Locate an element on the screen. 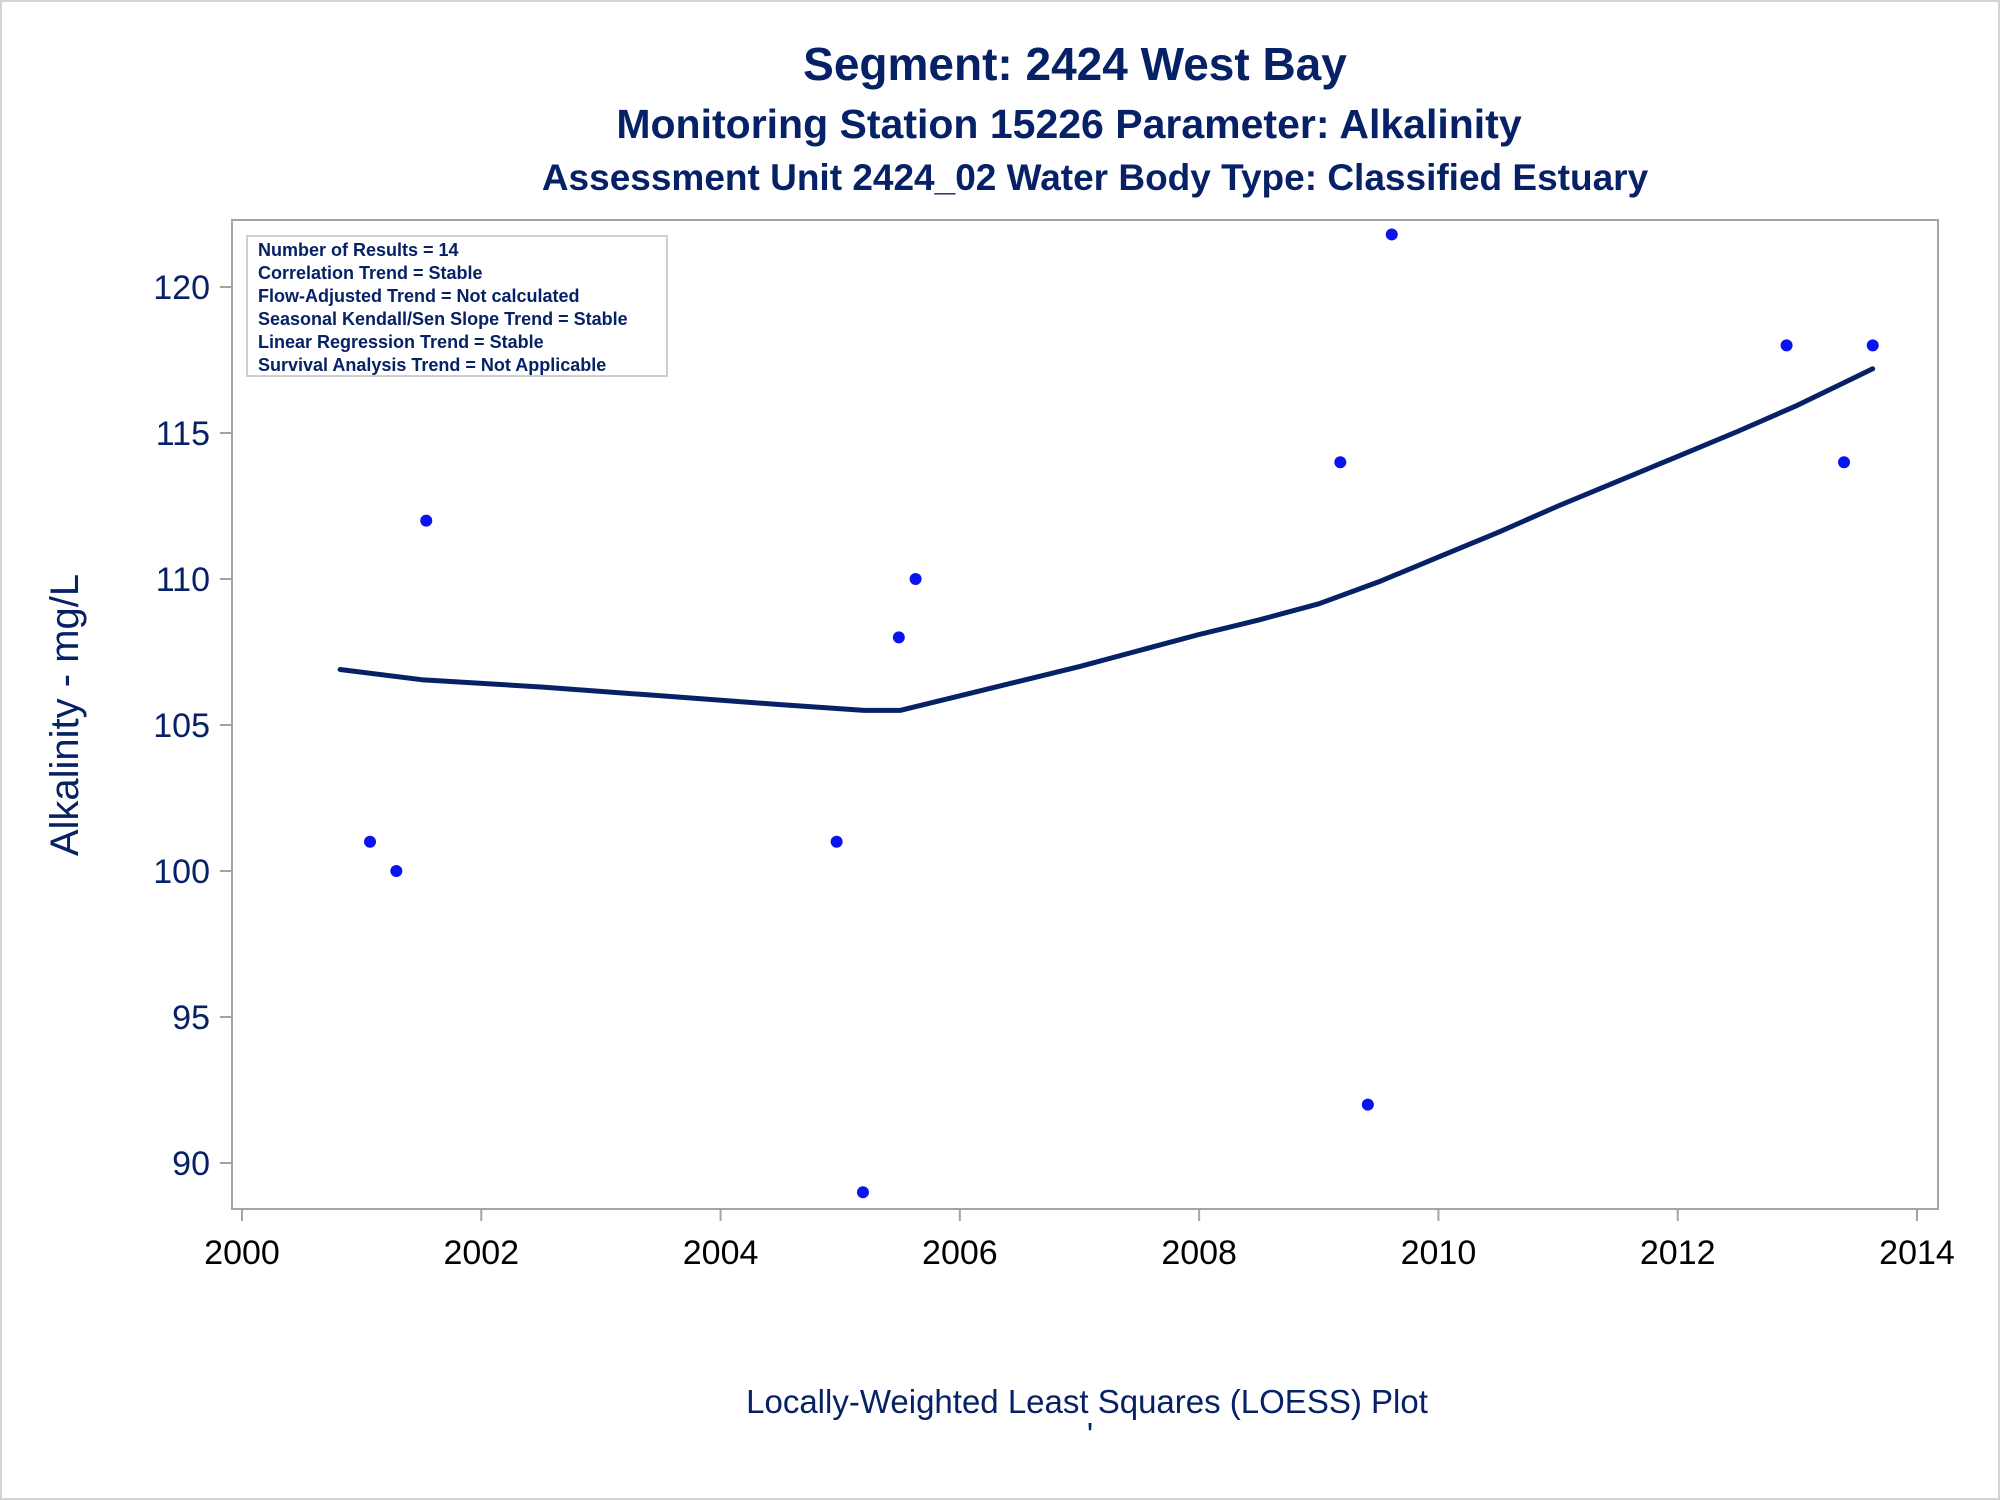 This screenshot has width=2000, height=1500. y-tick-label: 90 is located at coordinates (191, 1164).